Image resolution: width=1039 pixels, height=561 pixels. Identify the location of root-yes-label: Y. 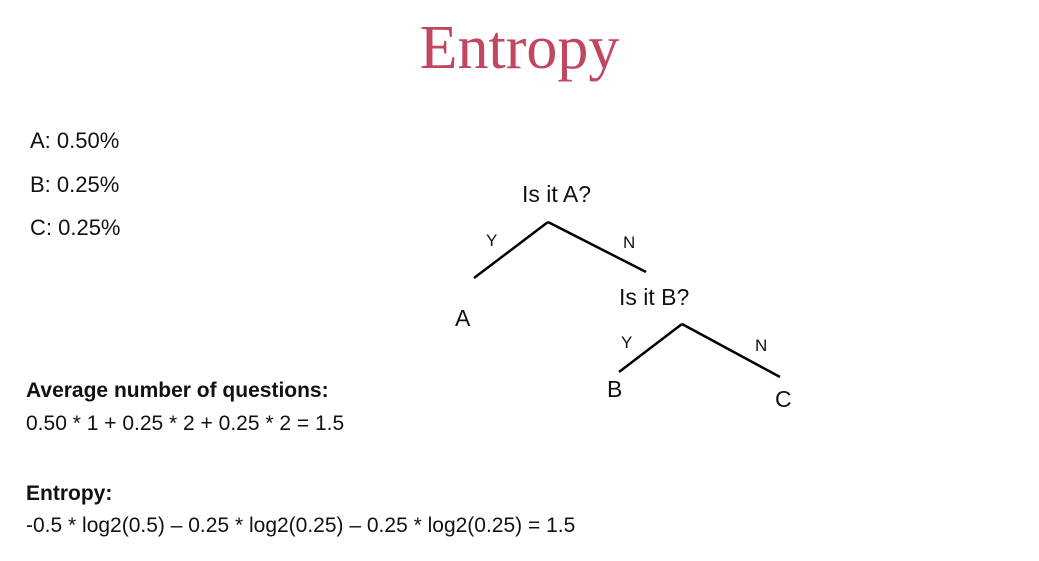
(492, 240).